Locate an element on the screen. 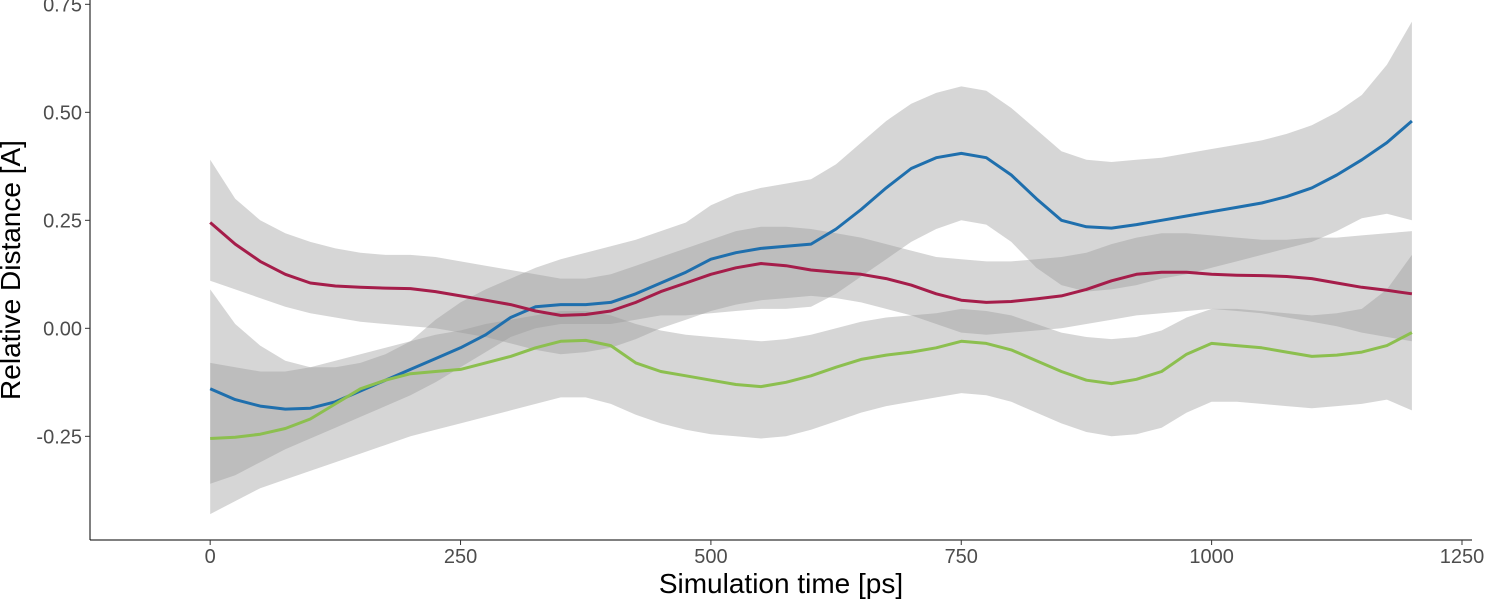 Image resolution: width=1500 pixels, height=600 pixels. y-axis-title: Relative Distance [A] is located at coordinates (13, 270).